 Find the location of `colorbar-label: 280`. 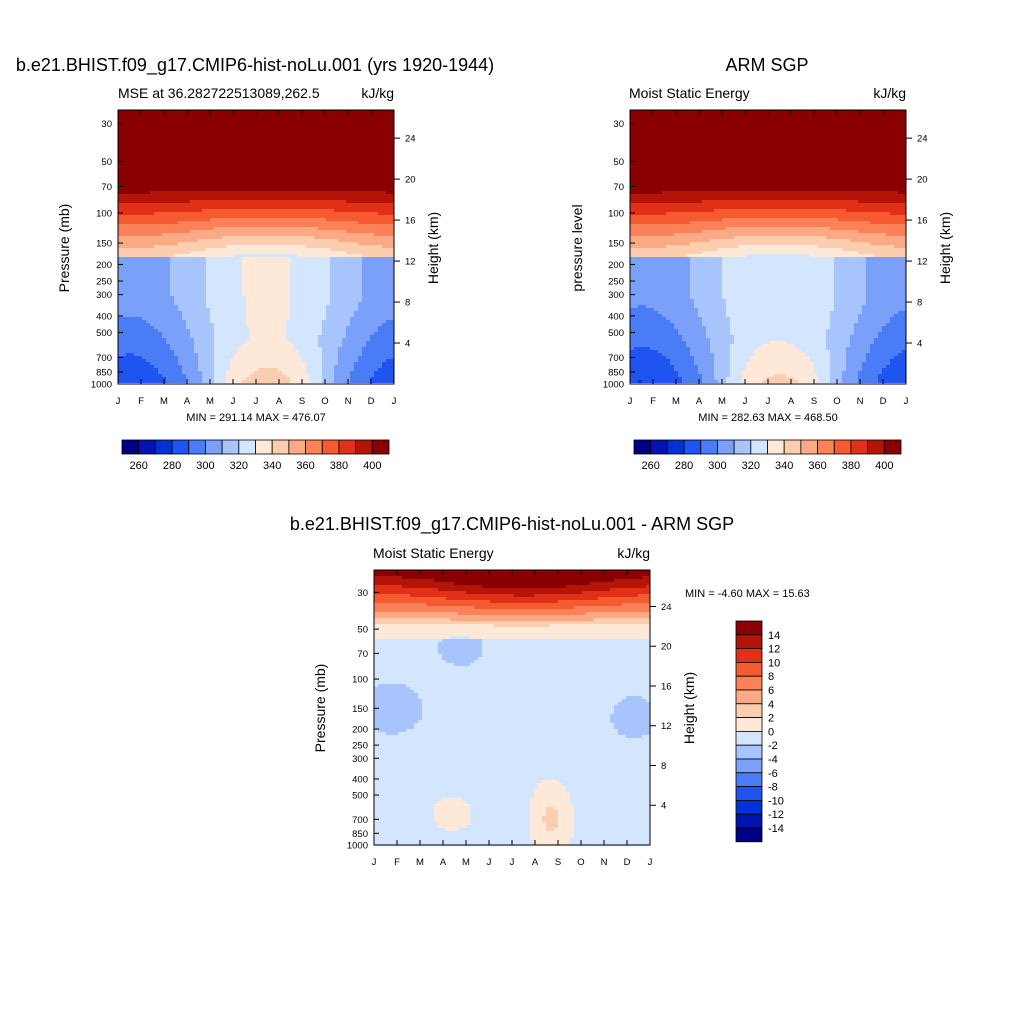

colorbar-label: 280 is located at coordinates (684, 466).